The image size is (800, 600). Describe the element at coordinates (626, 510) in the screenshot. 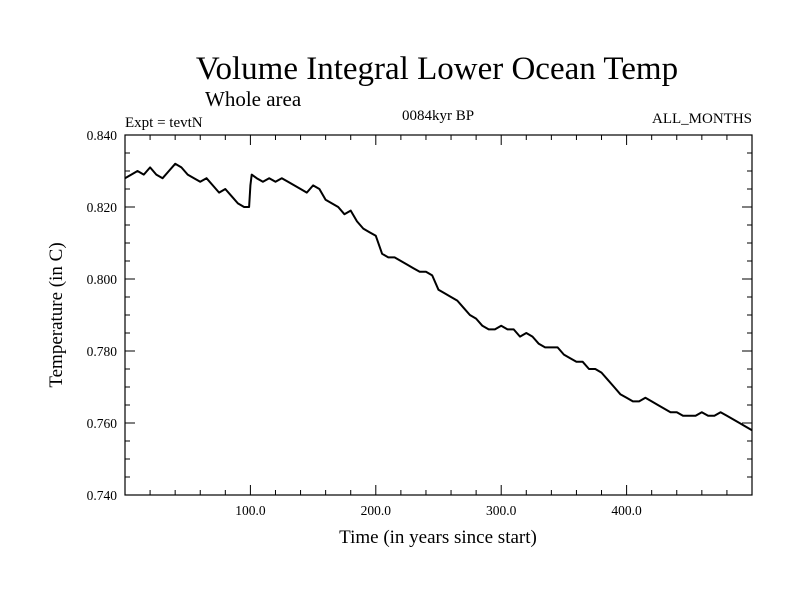

I see `x-tick-label: 400.0` at that location.